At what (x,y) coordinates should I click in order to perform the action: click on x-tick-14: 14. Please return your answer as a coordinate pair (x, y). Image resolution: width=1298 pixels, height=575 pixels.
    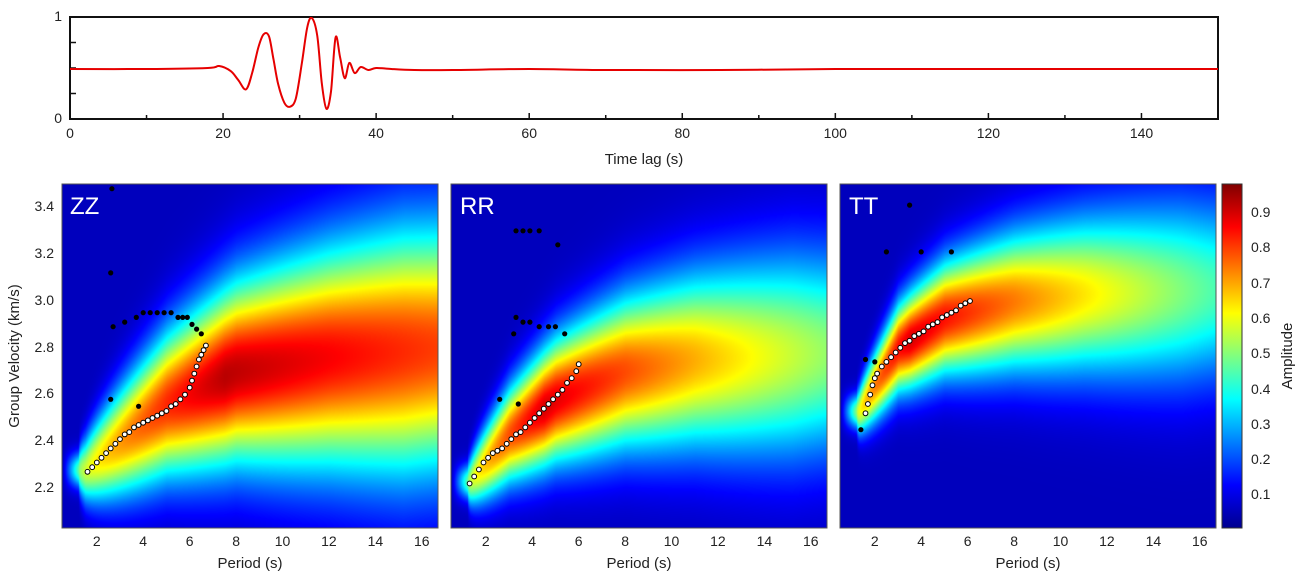
    Looking at the image, I should click on (765, 541).